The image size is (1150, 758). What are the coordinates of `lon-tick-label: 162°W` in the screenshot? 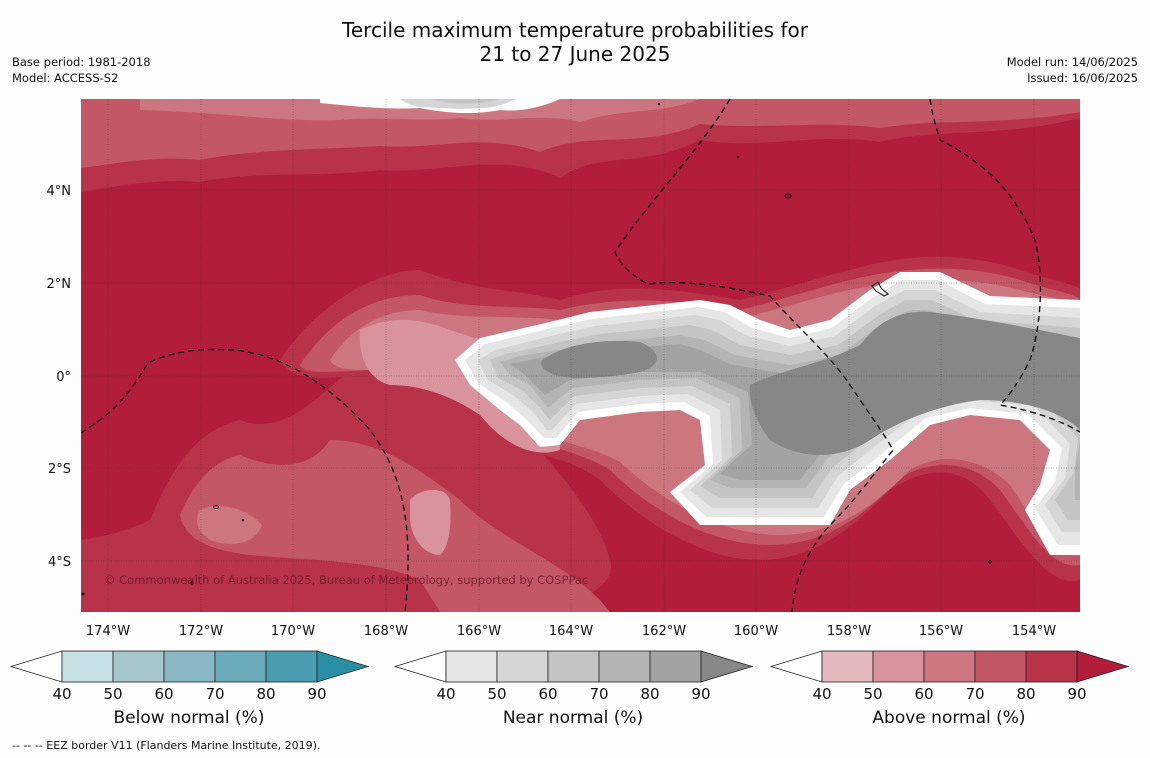 It's located at (664, 631).